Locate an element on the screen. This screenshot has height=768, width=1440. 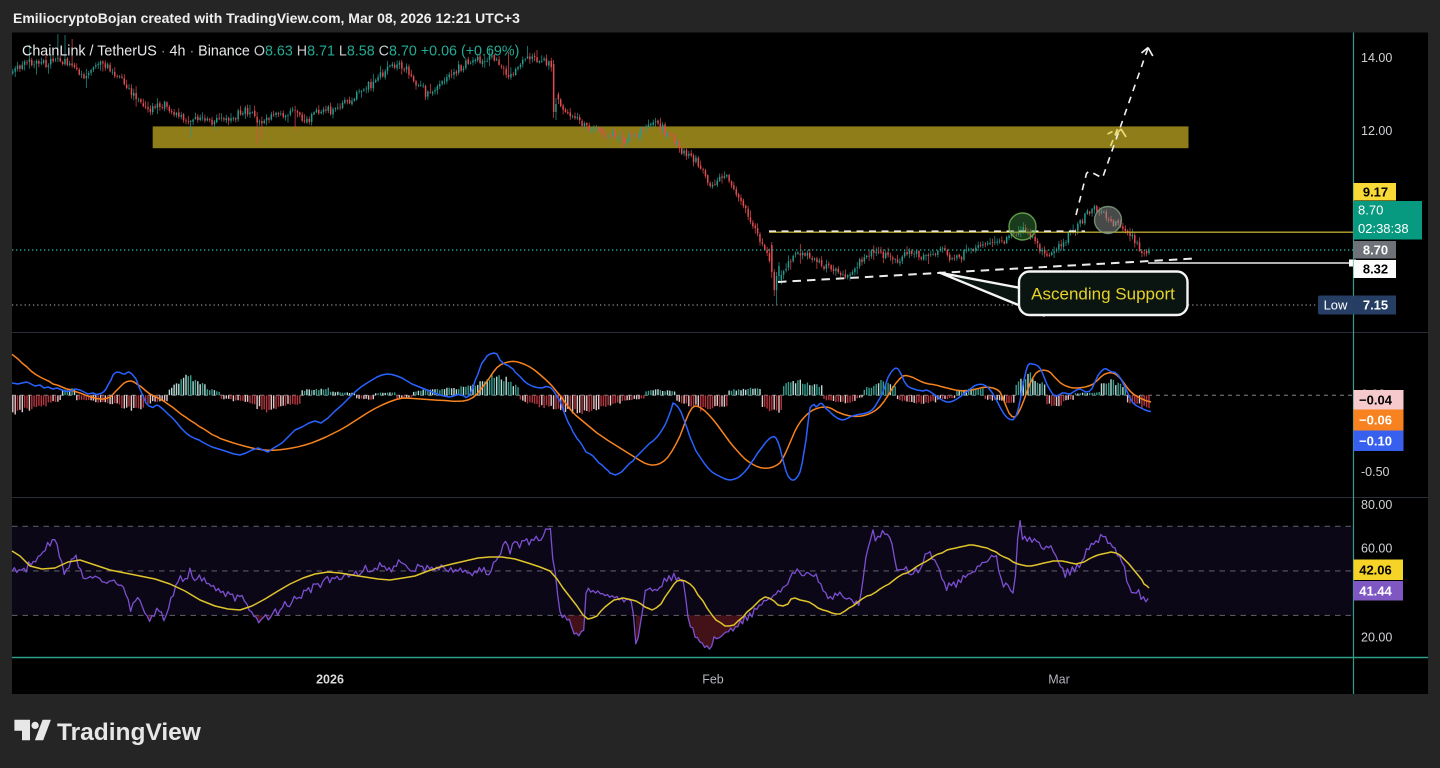
svg-text: 60.00 is located at coordinates (1376, 549).